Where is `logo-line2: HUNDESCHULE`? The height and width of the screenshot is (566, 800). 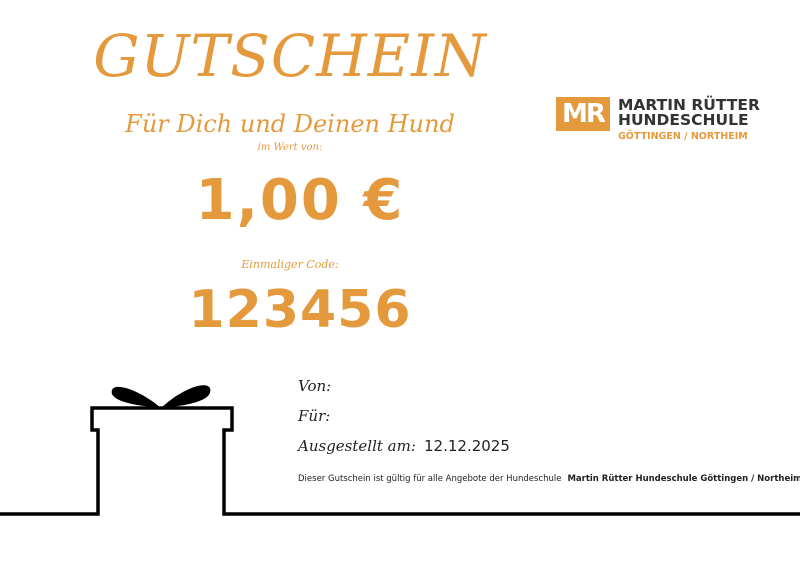 logo-line2: HUNDESCHULE is located at coordinates (683, 120).